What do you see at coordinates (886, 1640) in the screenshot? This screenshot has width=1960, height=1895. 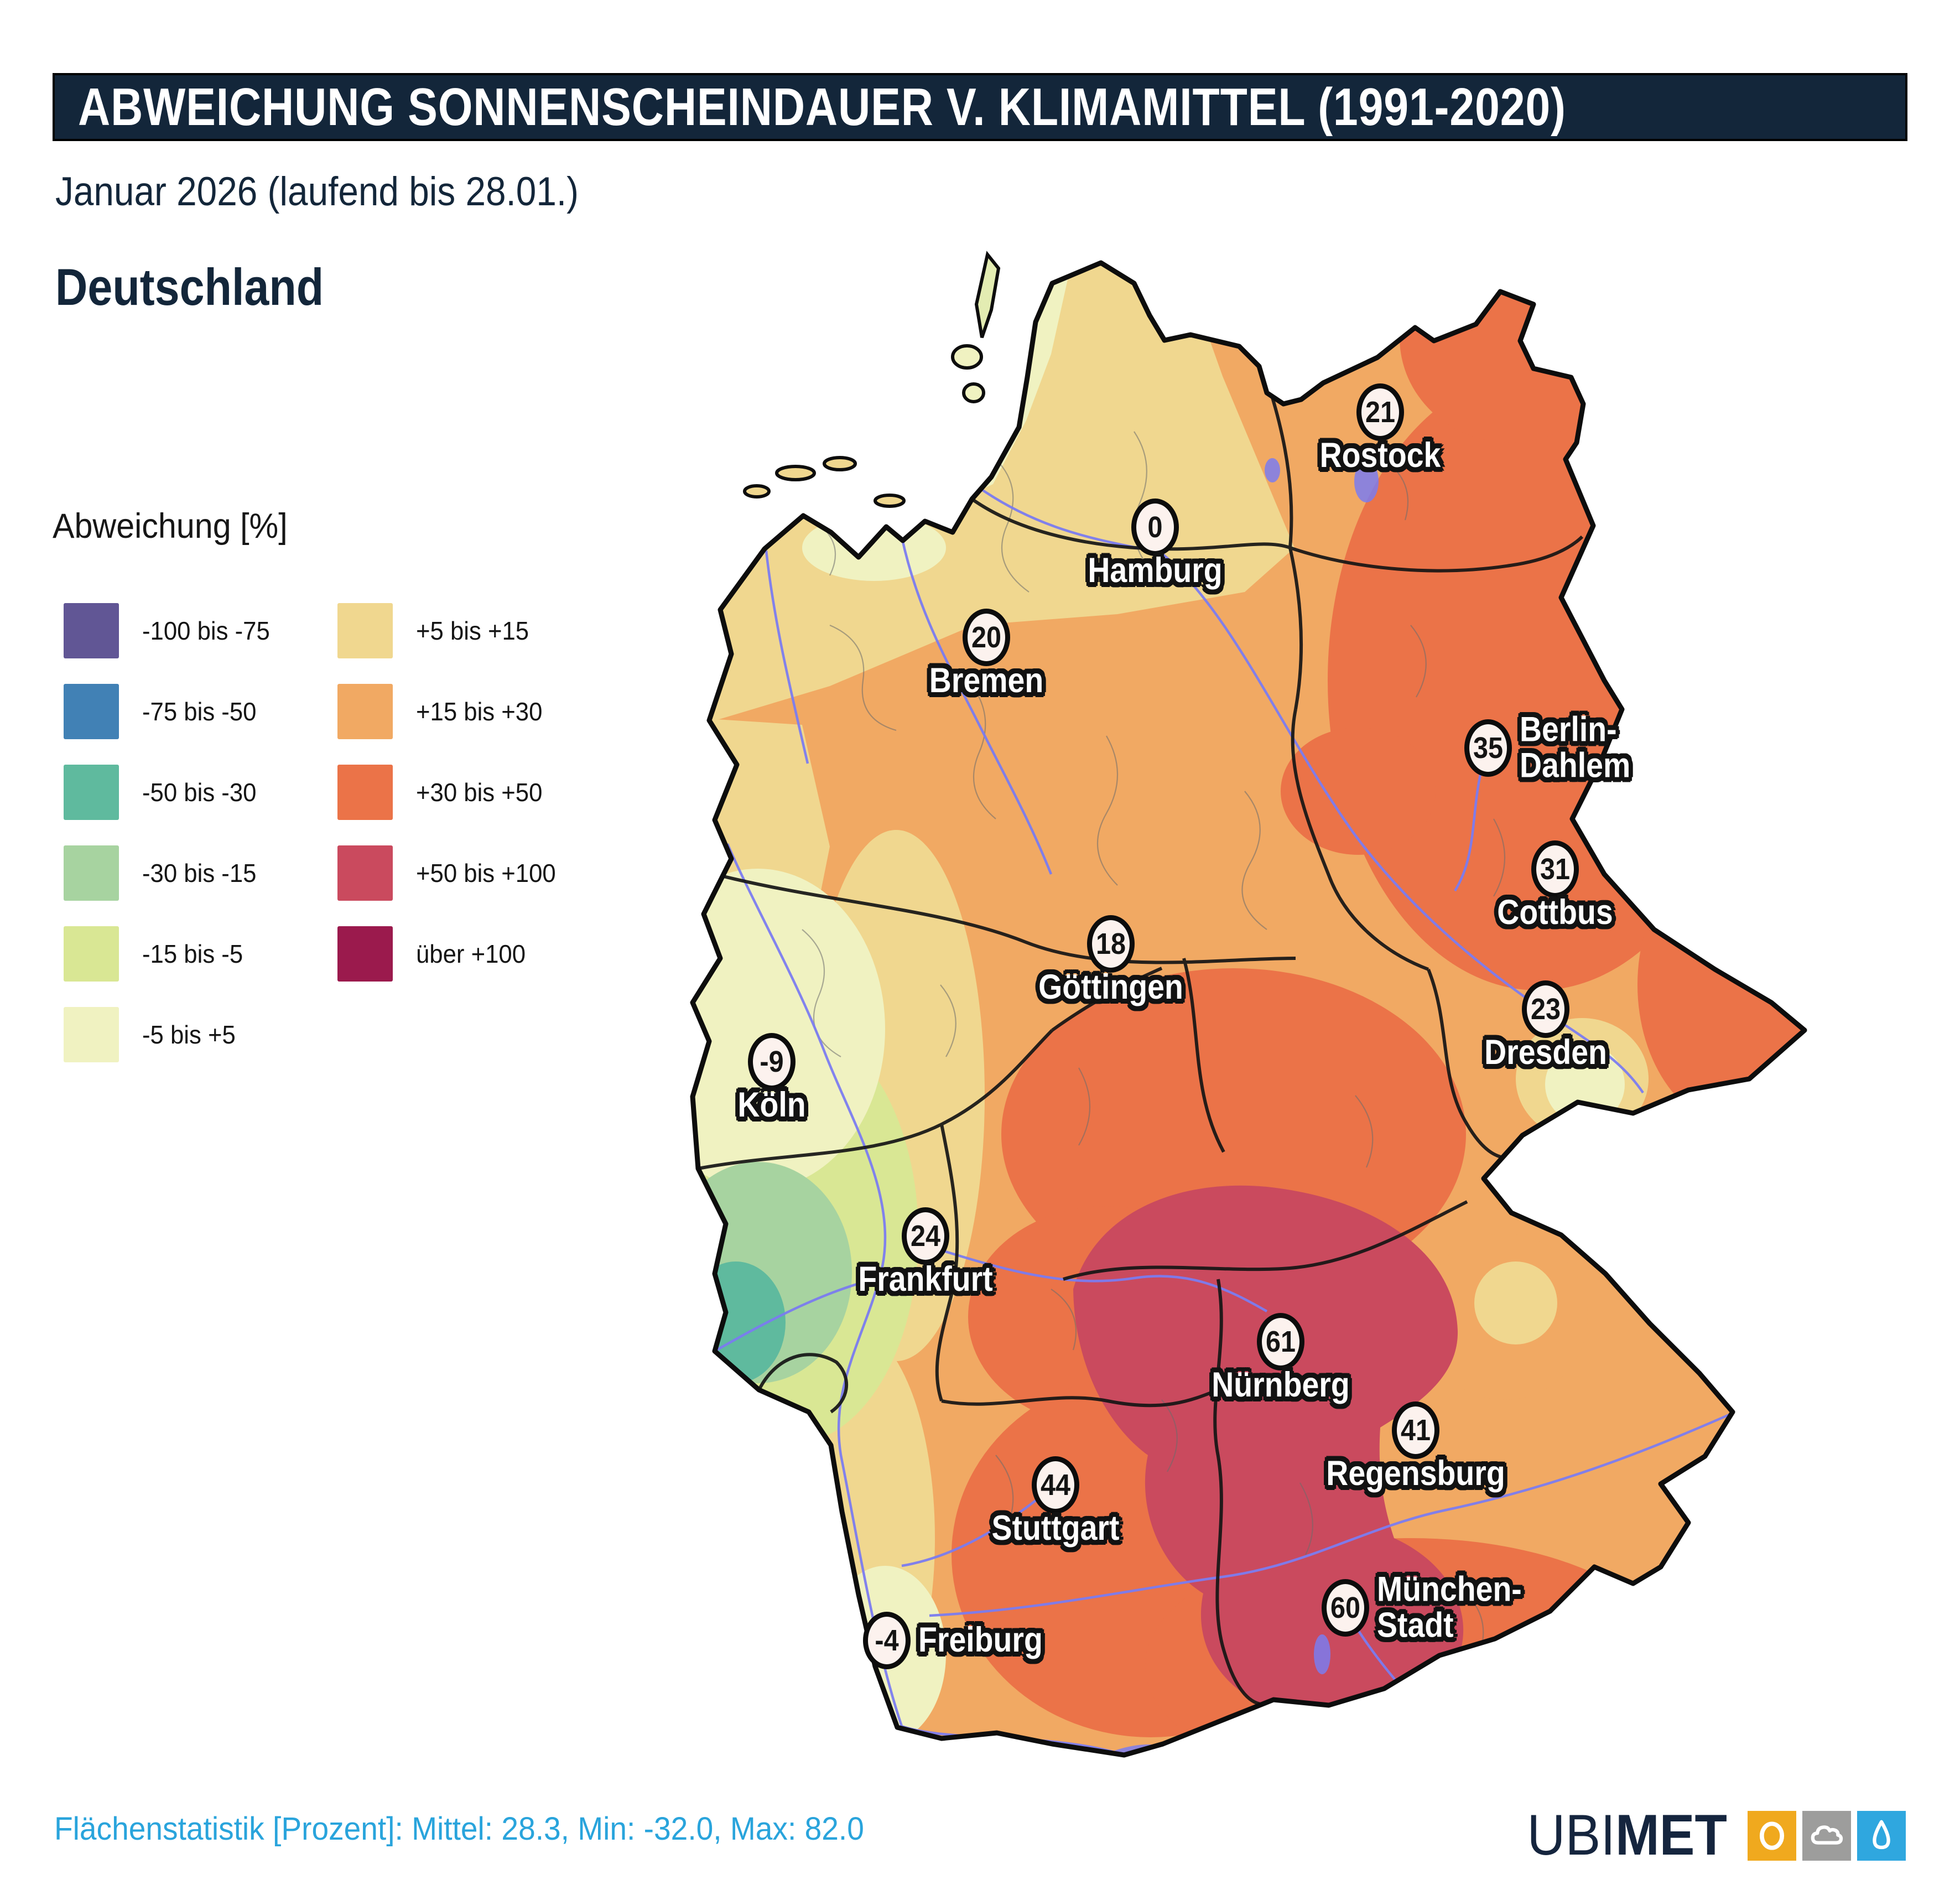 I see `station-value-badge: -4` at bounding box center [886, 1640].